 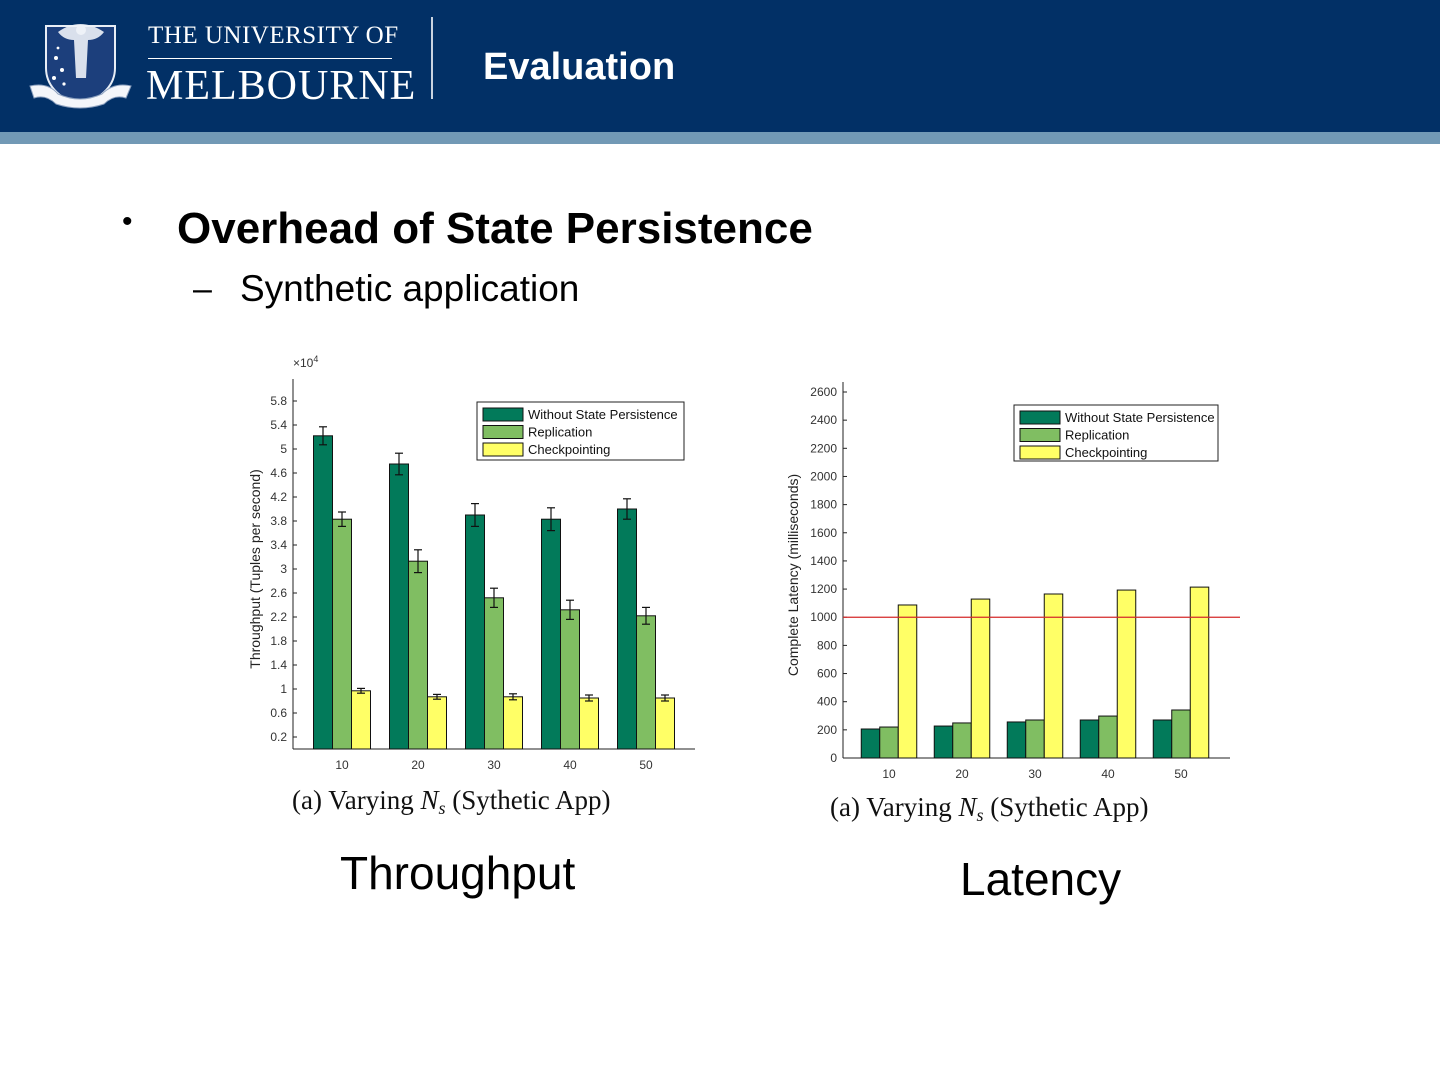 I want to click on university-logo: THE UNIVERSITY OF MELBOURNE, so click(x=221, y=64).